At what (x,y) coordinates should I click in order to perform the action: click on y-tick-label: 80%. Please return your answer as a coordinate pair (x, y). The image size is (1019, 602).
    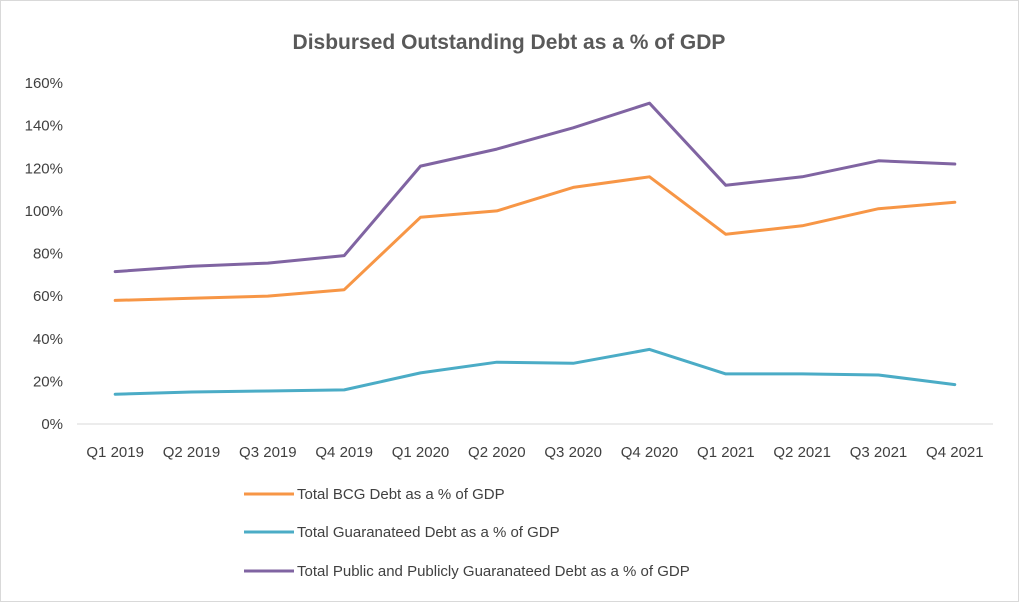
    Looking at the image, I should click on (48, 254).